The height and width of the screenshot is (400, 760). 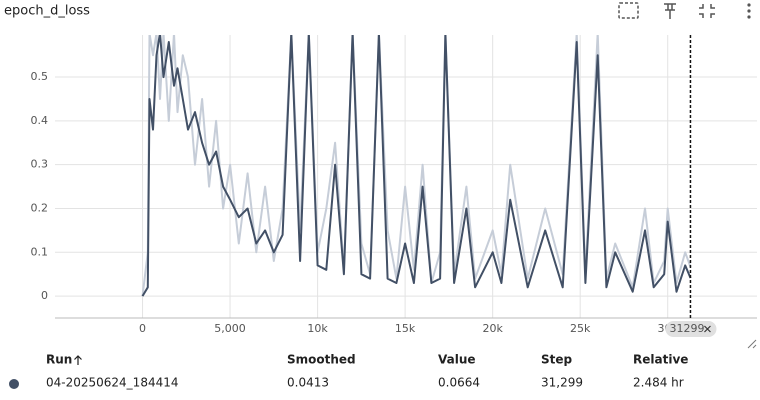 What do you see at coordinates (749, 11) in the screenshot?
I see `menu-icon` at bounding box center [749, 11].